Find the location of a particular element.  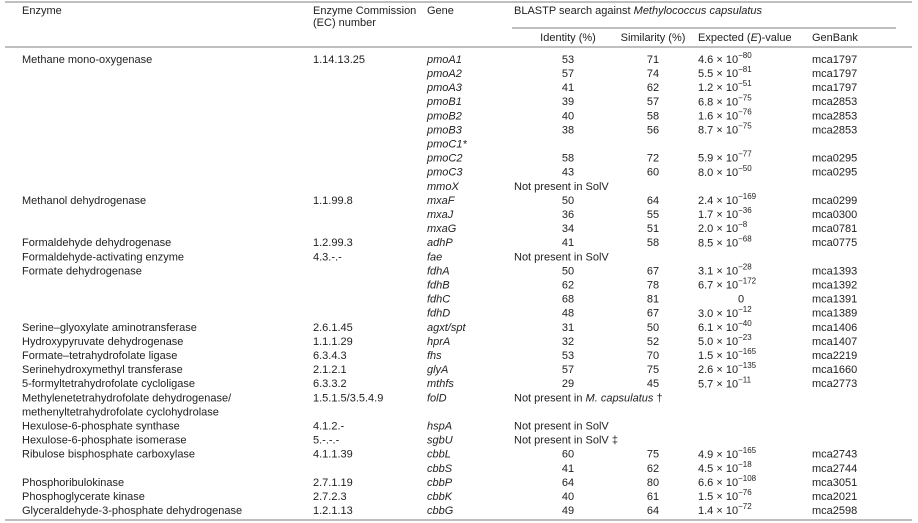

e-value-exponent: −36 is located at coordinates (745, 210).